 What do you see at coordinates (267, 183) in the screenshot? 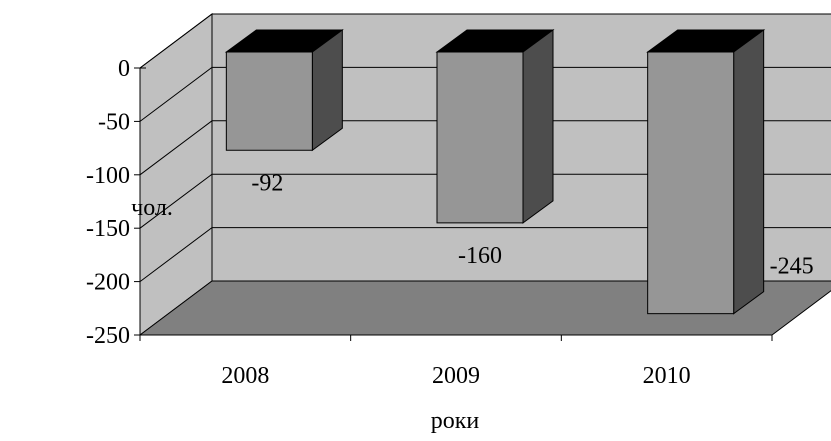
I see `data-label: -92` at bounding box center [267, 183].